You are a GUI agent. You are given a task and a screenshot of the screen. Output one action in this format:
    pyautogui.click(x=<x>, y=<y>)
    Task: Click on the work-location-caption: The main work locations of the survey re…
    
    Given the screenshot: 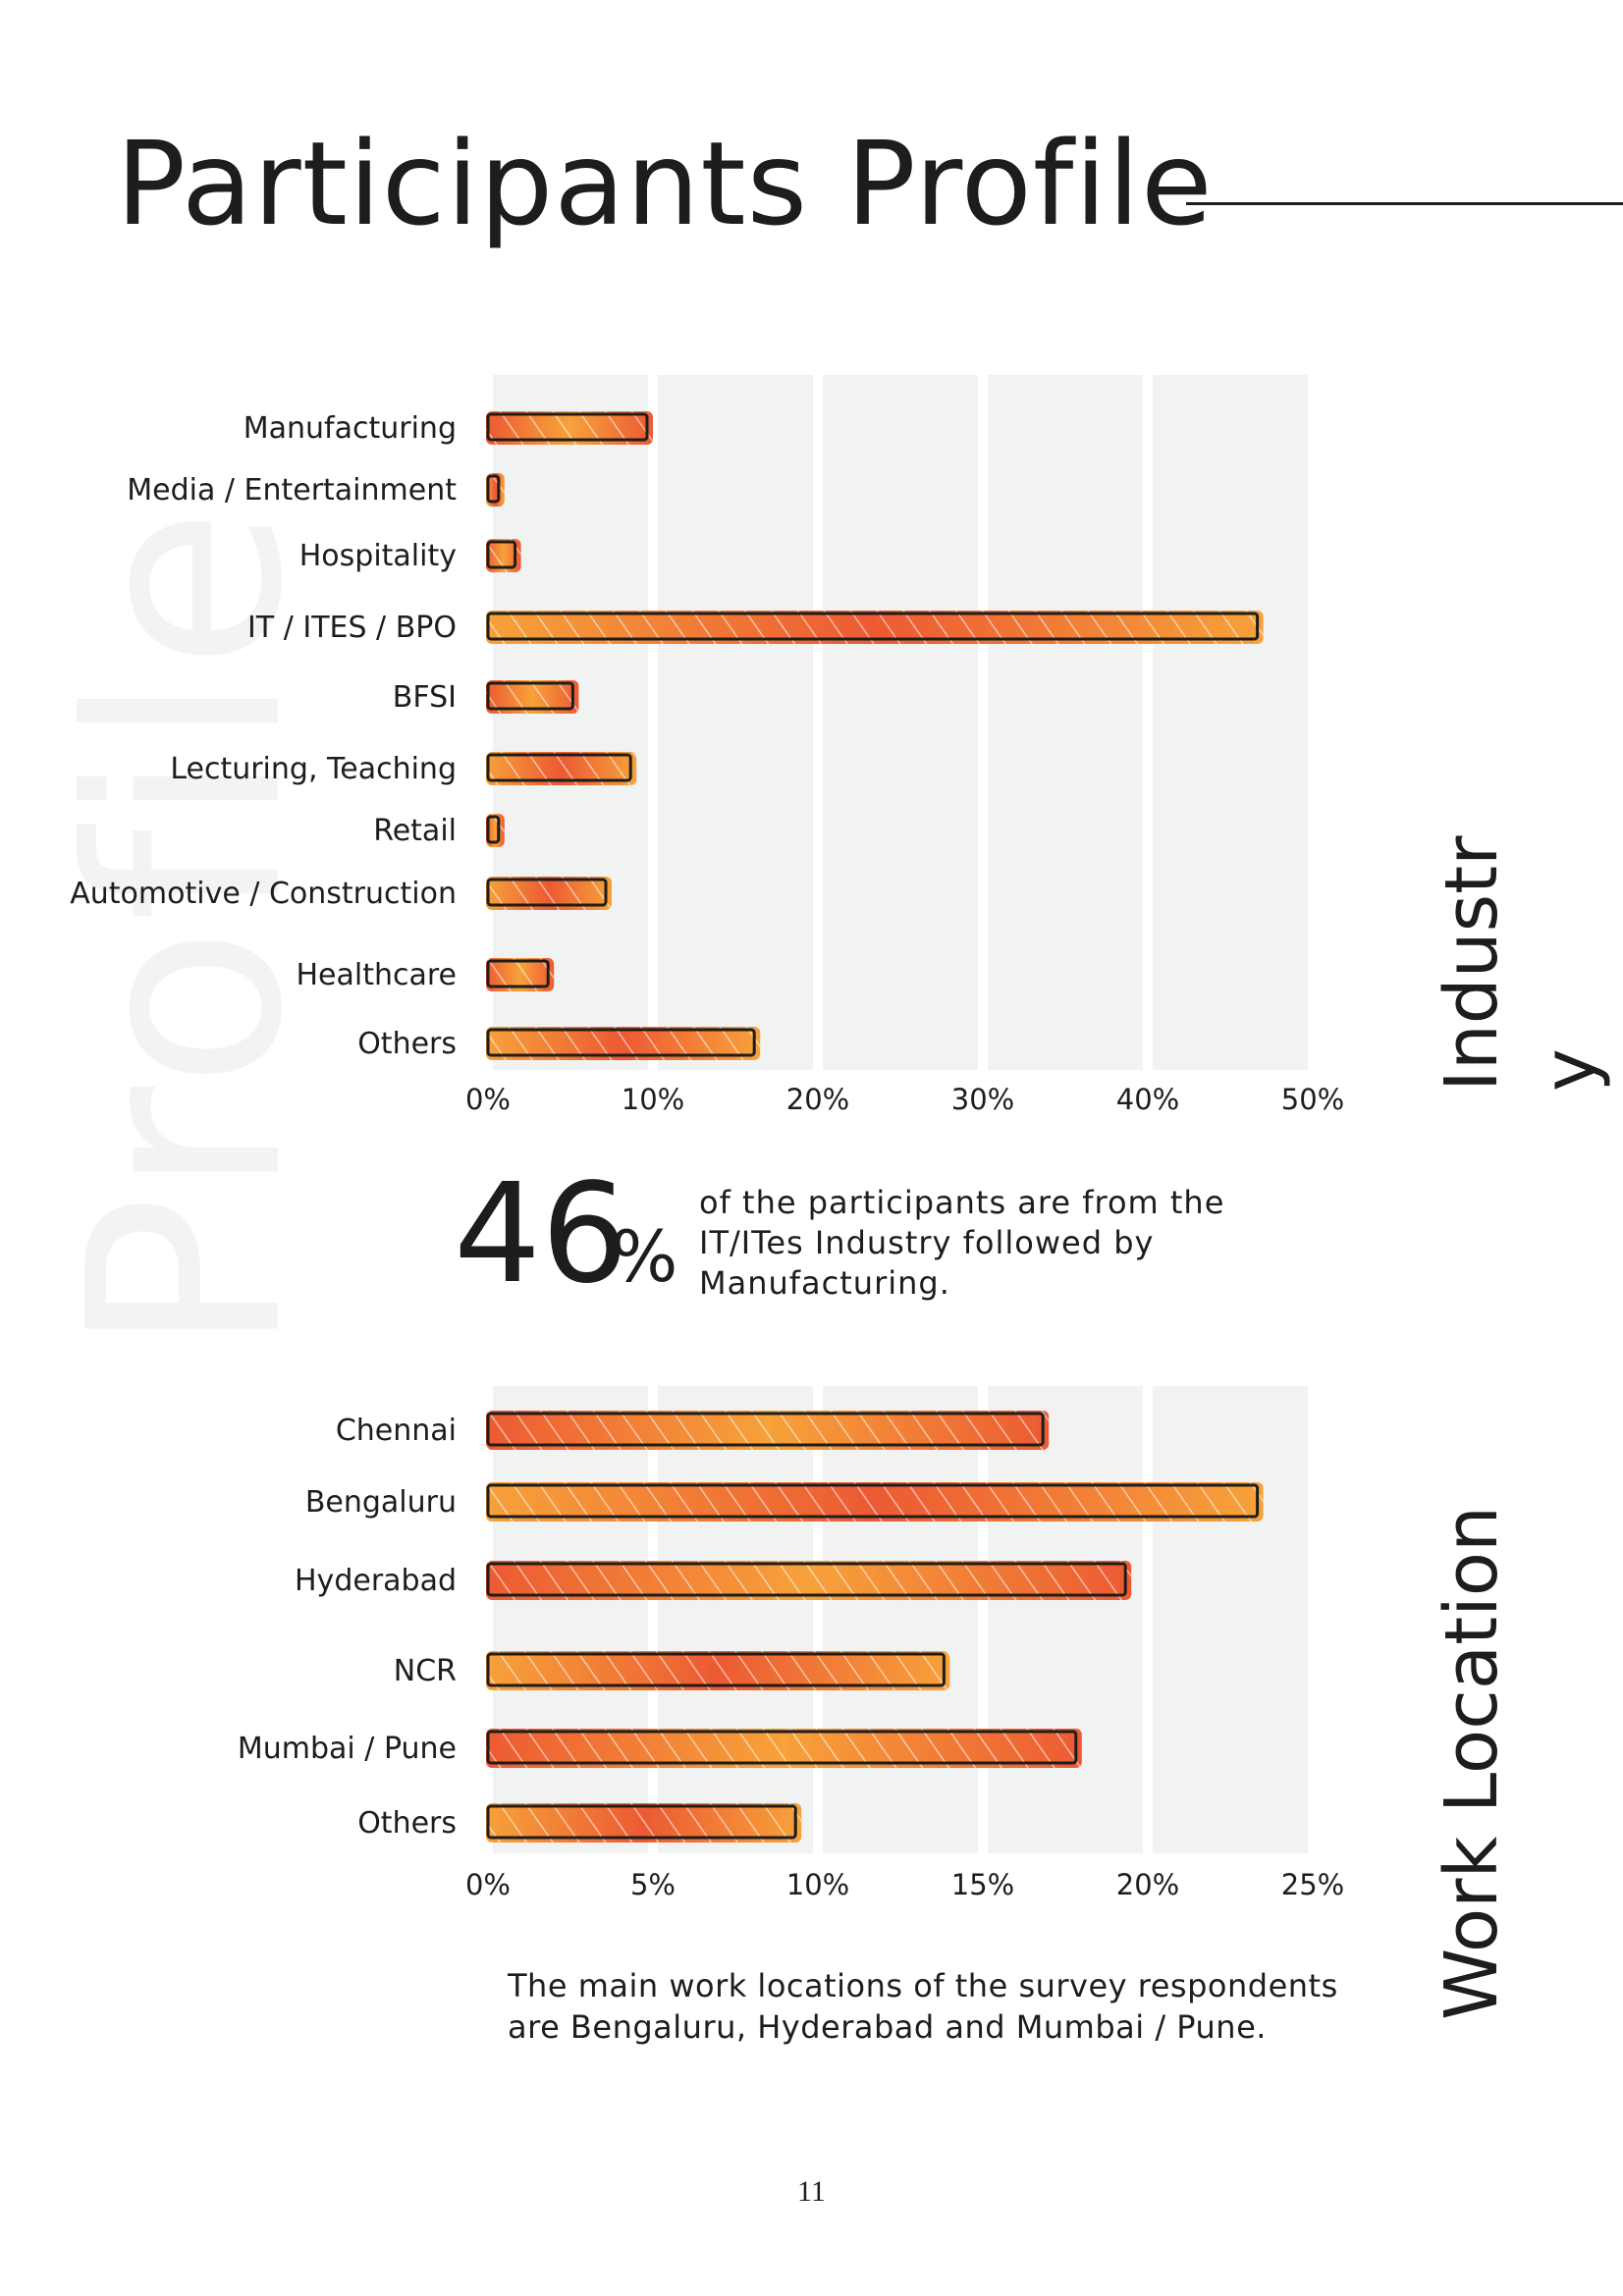 What is the action you would take?
    pyautogui.click(x=923, y=2006)
    